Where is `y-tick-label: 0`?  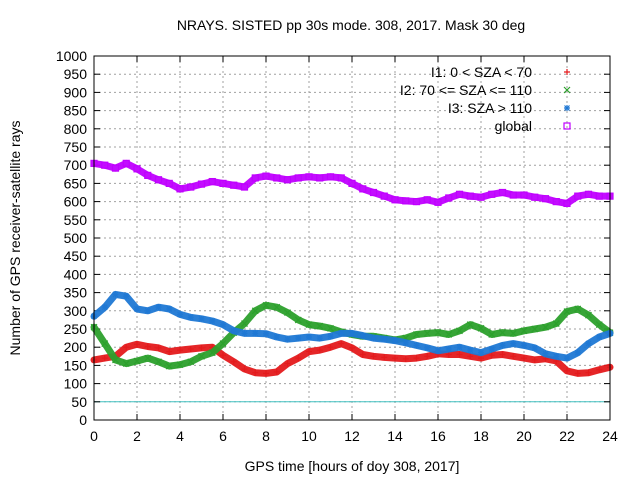
y-tick-label: 0 is located at coordinates (83, 420).